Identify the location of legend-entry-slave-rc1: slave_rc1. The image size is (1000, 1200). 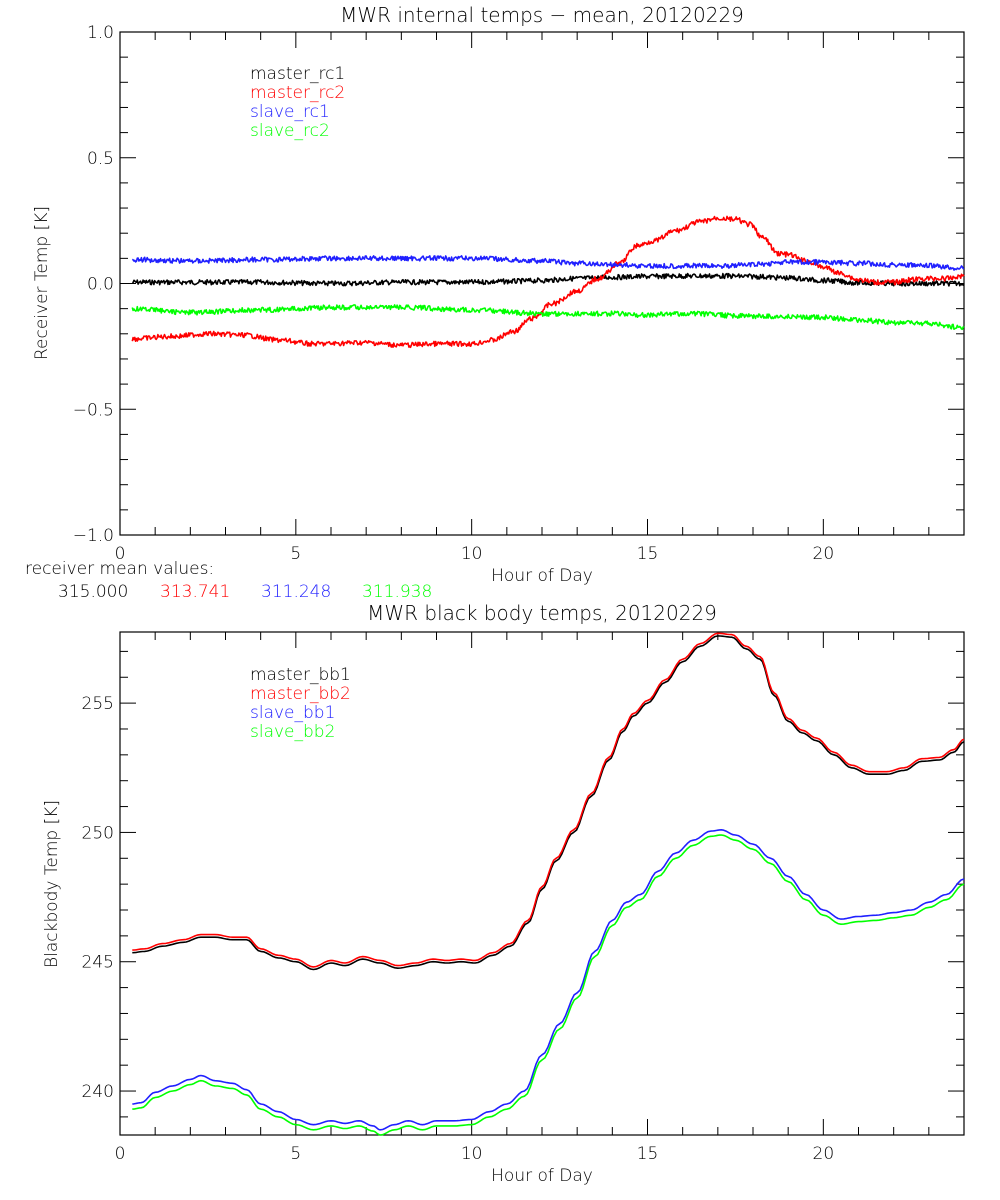
(290, 112).